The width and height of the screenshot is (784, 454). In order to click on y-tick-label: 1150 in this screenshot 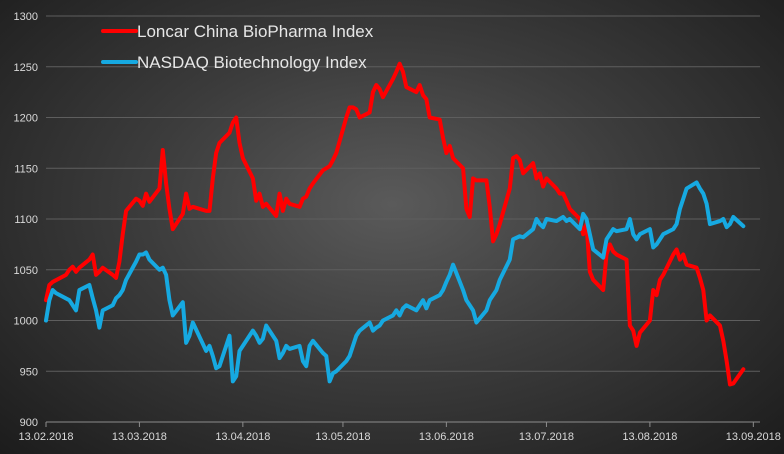, I will do `click(26, 169)`.